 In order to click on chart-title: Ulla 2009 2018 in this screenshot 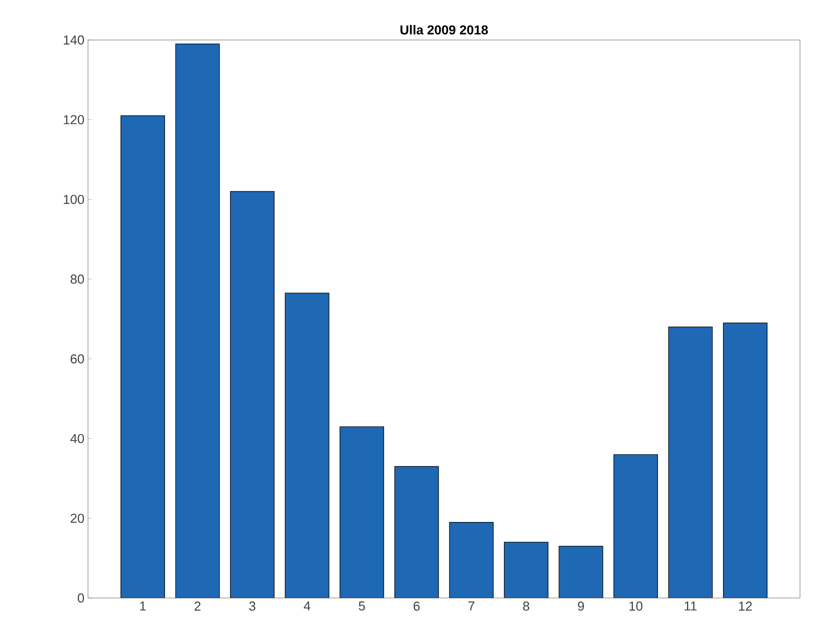, I will do `click(444, 29)`.